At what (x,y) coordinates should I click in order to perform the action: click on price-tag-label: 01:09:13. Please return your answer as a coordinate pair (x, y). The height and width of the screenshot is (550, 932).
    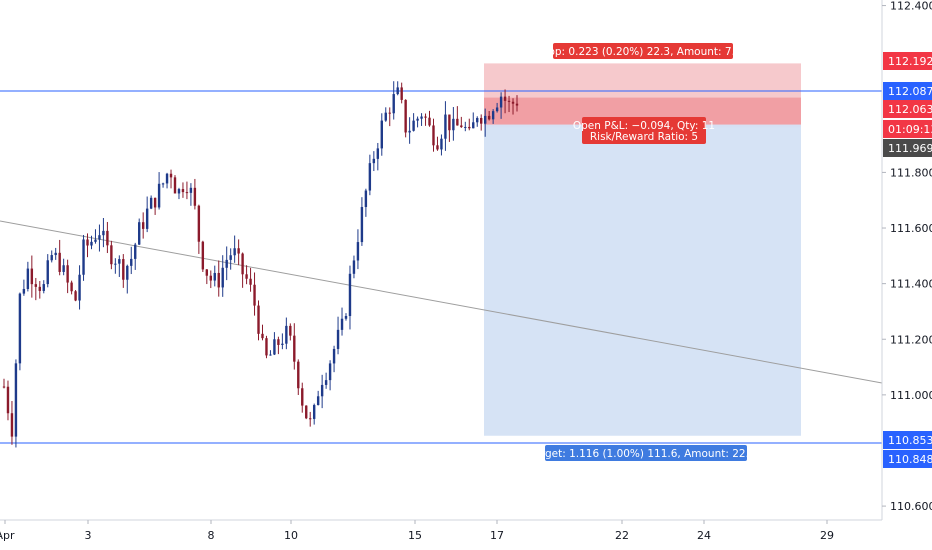
    Looking at the image, I should click on (910, 129).